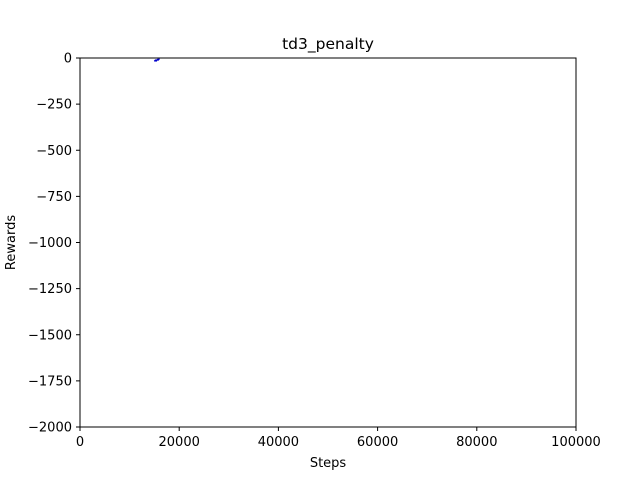 The height and width of the screenshot is (480, 640). Describe the element at coordinates (377, 442) in the screenshot. I see `x-tick-label: 60000` at that location.